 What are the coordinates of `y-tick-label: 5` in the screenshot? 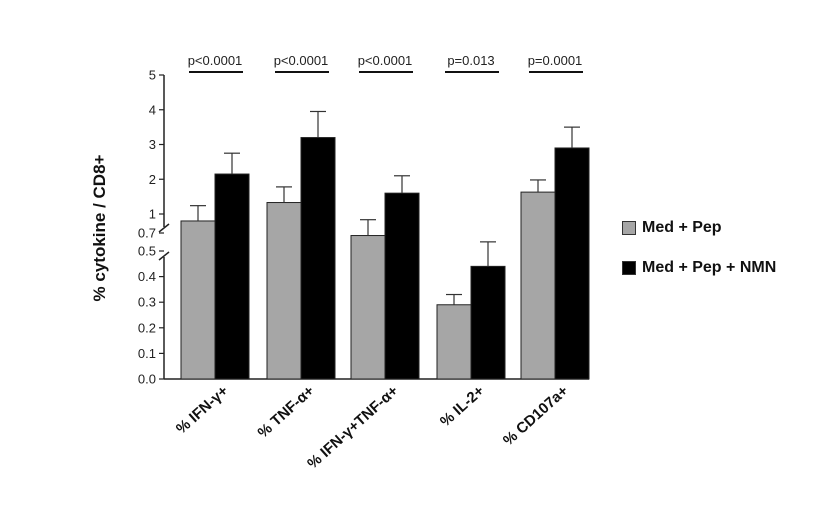 It's located at (152, 75).